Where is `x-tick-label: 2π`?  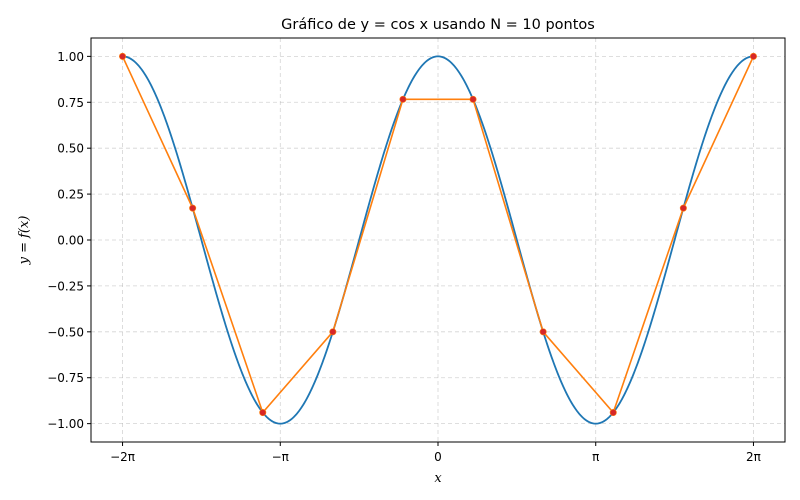
x-tick-label: 2π is located at coordinates (753, 457).